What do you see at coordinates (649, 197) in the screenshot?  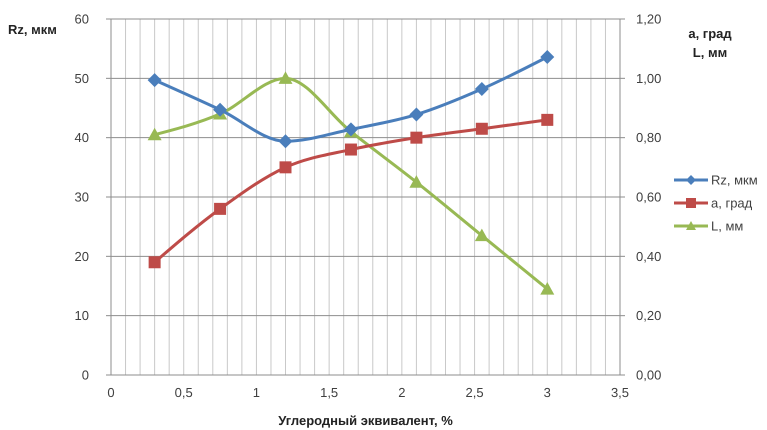 I see `y2-tick-label: 0,60` at bounding box center [649, 197].